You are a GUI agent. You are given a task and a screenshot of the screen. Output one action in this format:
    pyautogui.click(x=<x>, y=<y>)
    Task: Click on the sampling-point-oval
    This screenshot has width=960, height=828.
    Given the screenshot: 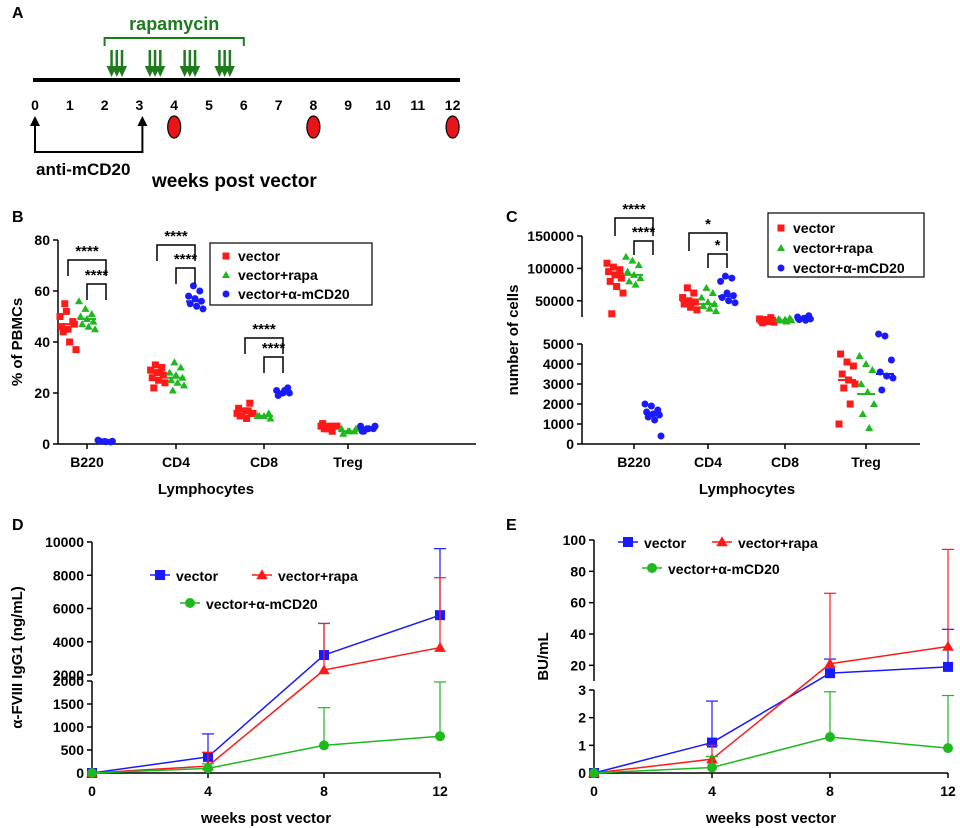 What is the action you would take?
    pyautogui.click(x=174, y=127)
    